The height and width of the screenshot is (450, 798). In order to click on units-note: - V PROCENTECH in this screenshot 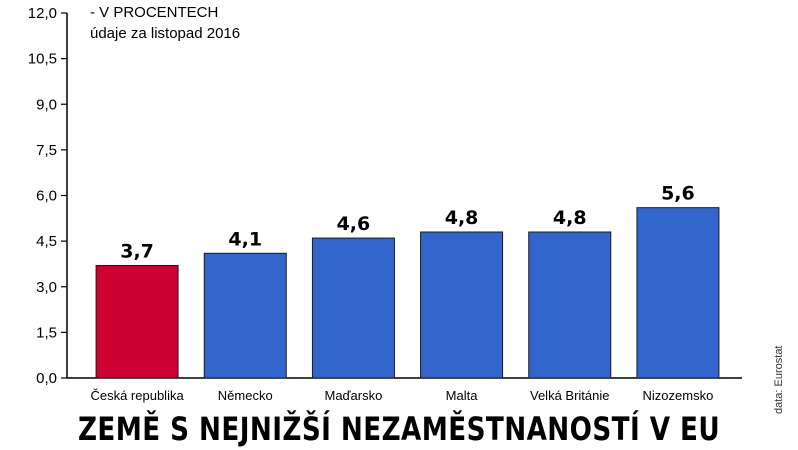, I will do `click(154, 12)`.